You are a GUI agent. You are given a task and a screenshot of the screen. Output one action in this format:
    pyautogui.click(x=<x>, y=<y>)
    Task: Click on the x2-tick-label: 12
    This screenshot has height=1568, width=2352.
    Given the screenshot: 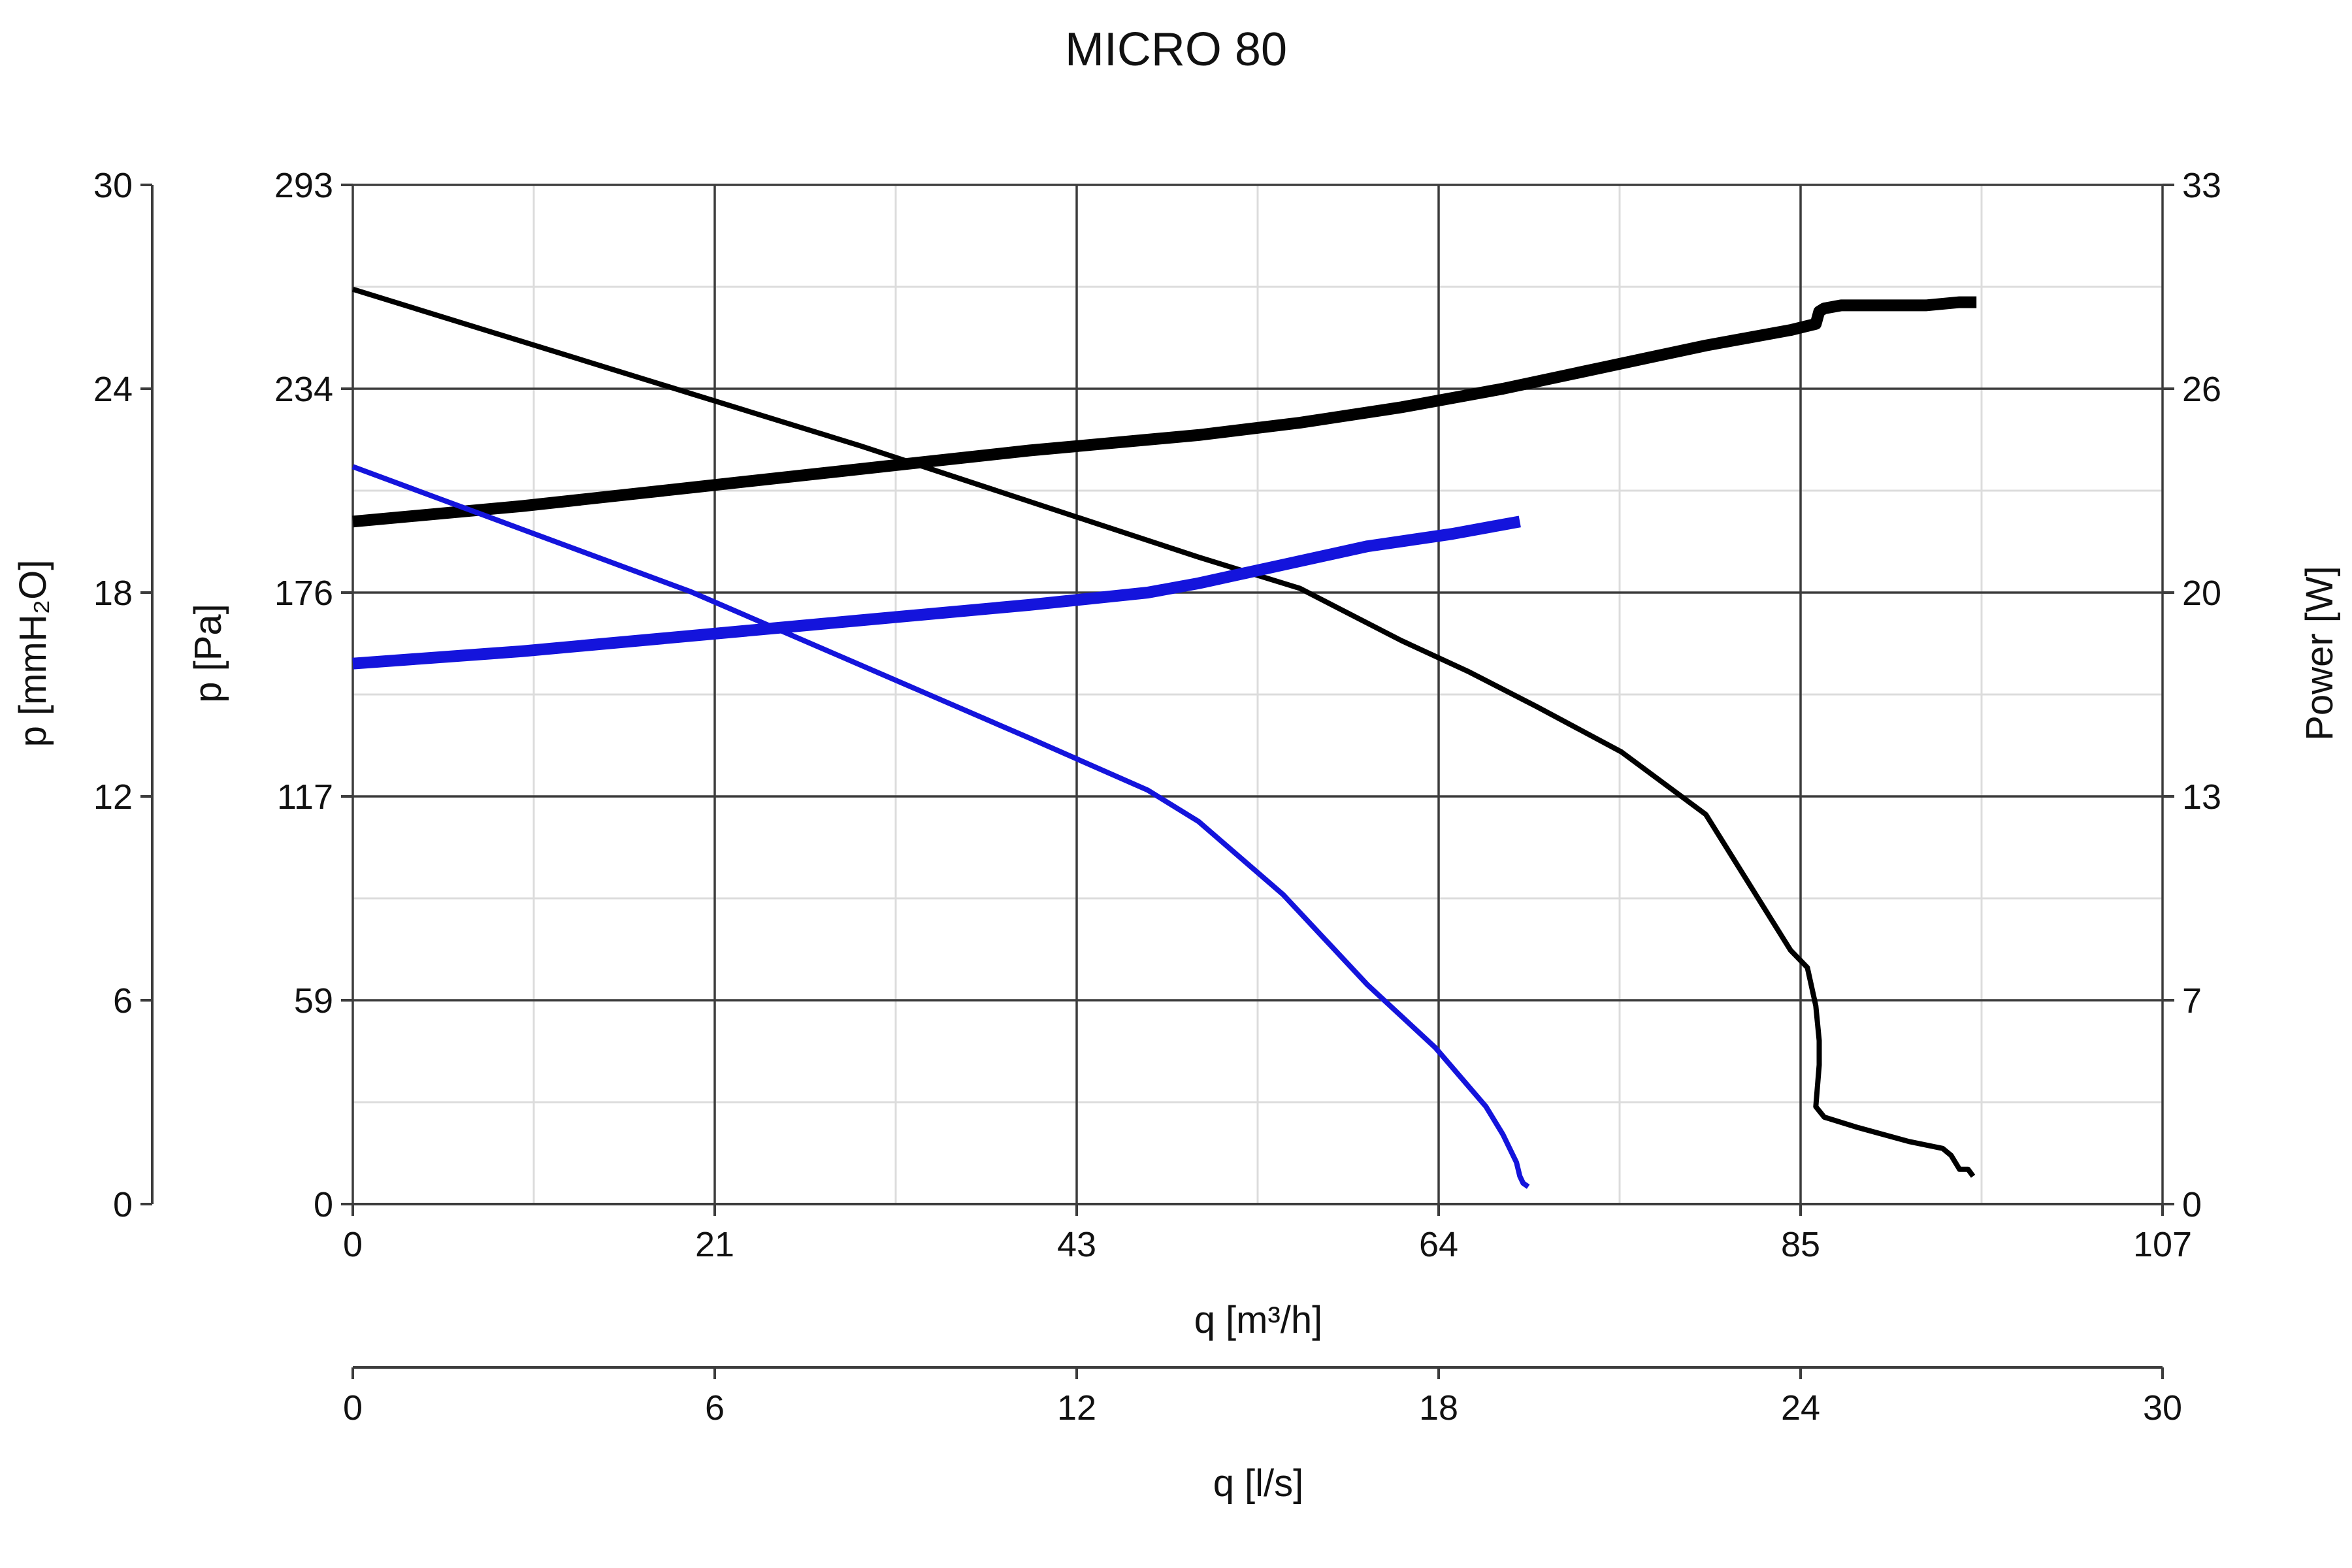 What is the action you would take?
    pyautogui.click(x=1076, y=1408)
    